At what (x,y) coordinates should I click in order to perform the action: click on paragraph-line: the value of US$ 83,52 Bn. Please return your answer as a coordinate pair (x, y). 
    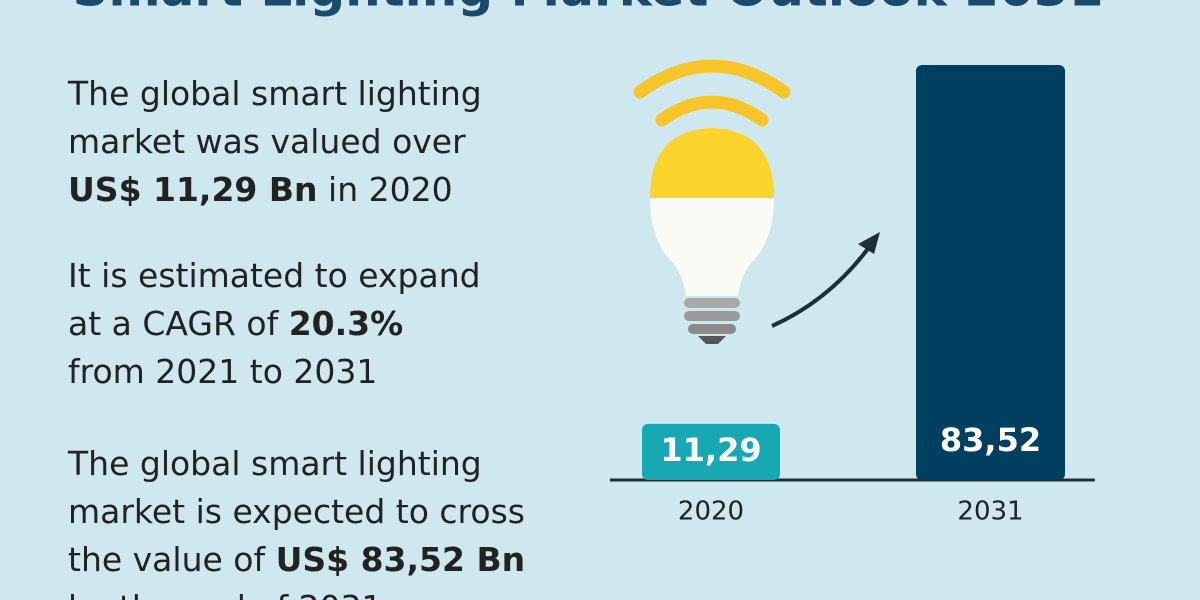
    Looking at the image, I should click on (296, 559).